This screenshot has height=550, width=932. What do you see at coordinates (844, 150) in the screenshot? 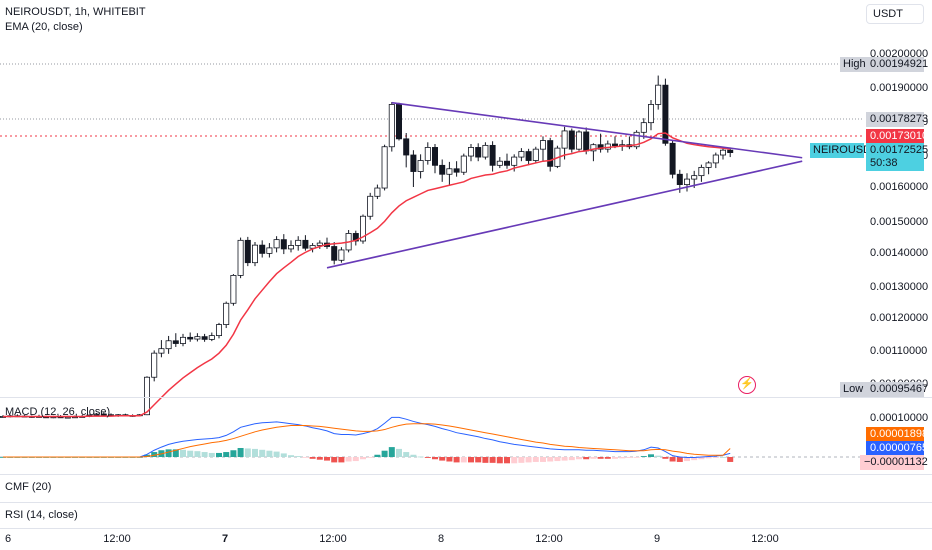
I see `symbol-tag: NEIROUSDT` at bounding box center [844, 150].